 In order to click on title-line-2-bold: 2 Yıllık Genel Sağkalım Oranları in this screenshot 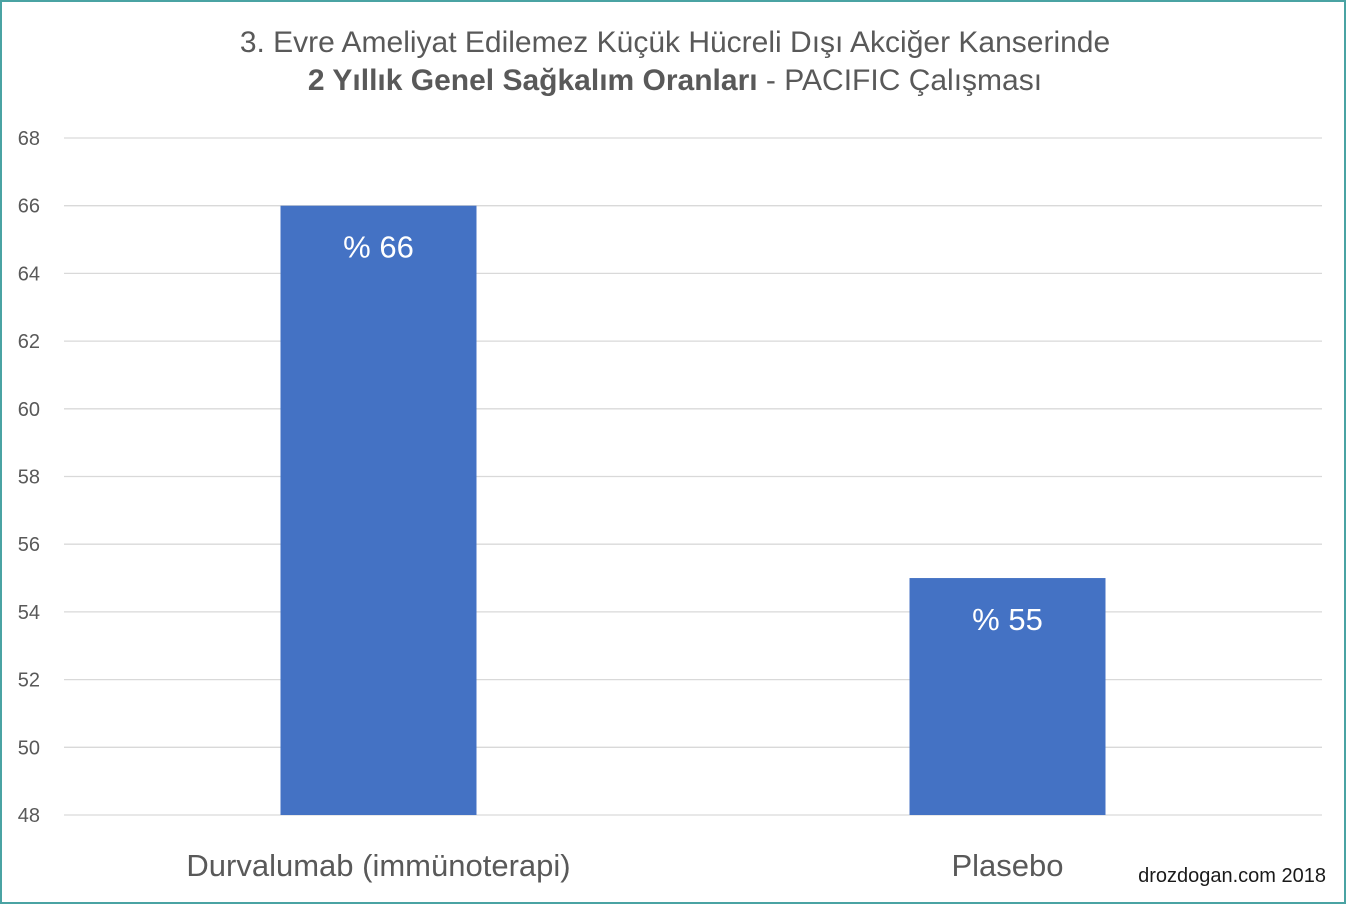, I will do `click(532, 80)`.